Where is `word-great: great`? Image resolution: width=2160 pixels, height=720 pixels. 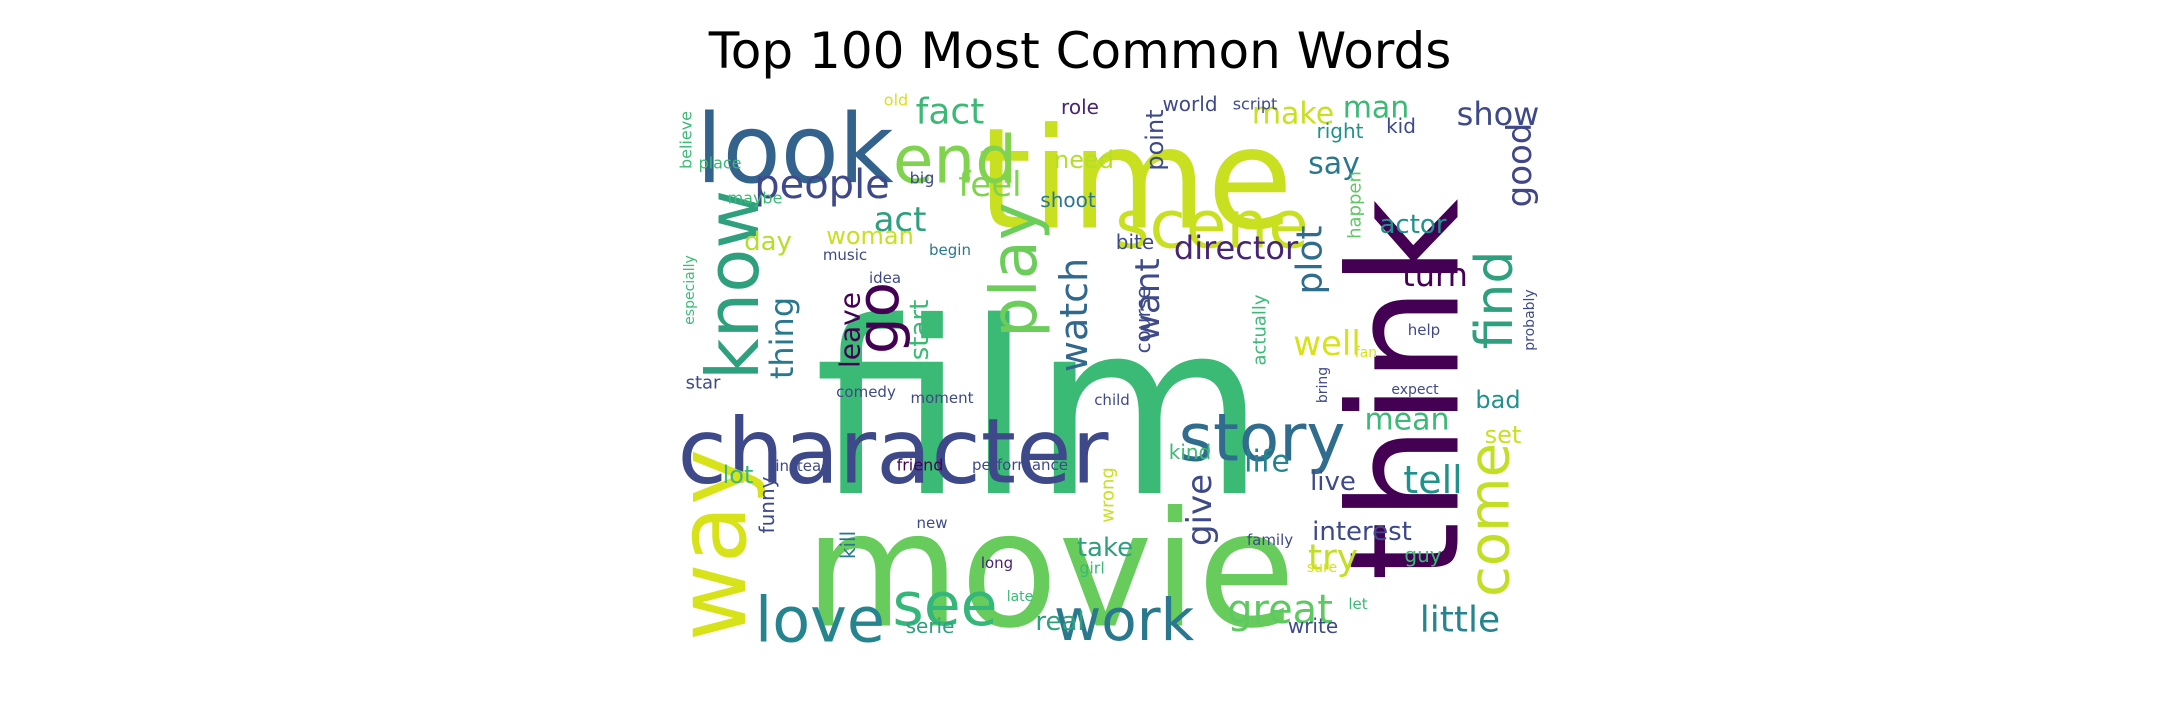 word-great: great is located at coordinates (1280, 610).